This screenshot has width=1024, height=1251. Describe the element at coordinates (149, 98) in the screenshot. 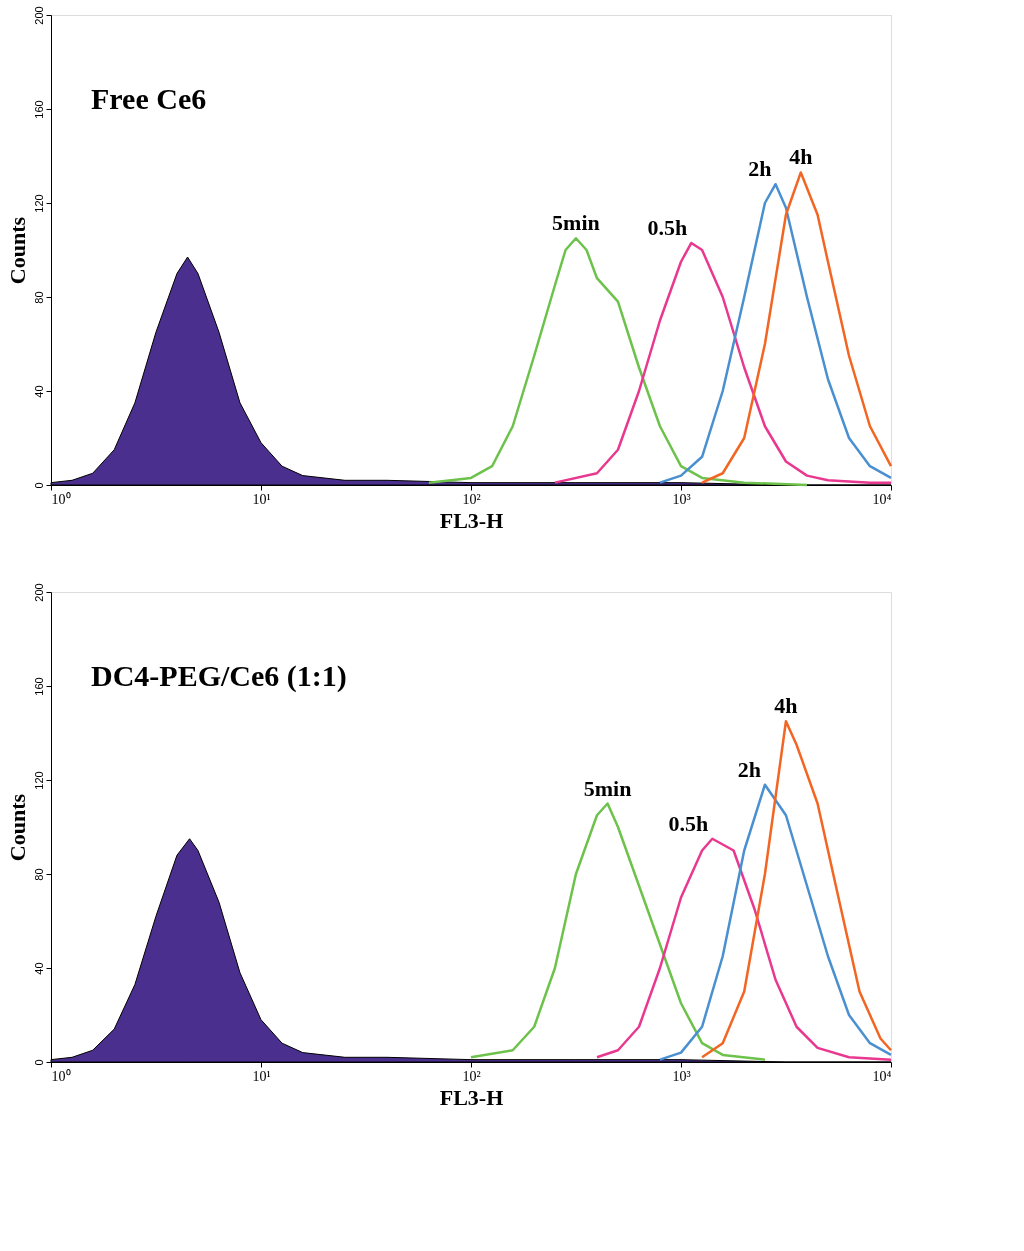

I see `text: Free Ce6` at that location.